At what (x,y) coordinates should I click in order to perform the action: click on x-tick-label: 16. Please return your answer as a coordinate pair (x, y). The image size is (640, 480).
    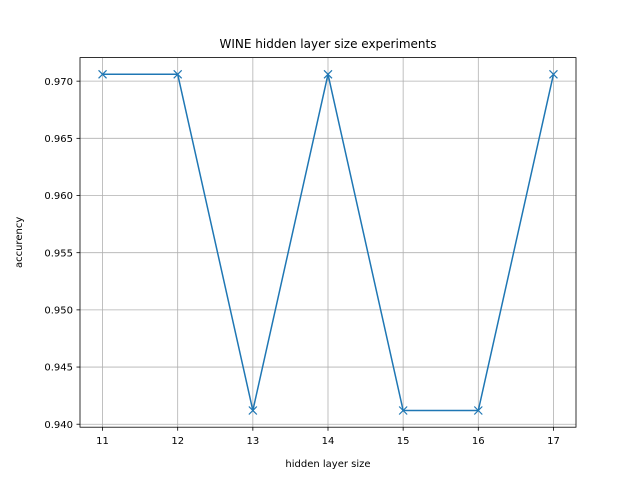
    Looking at the image, I should click on (478, 441).